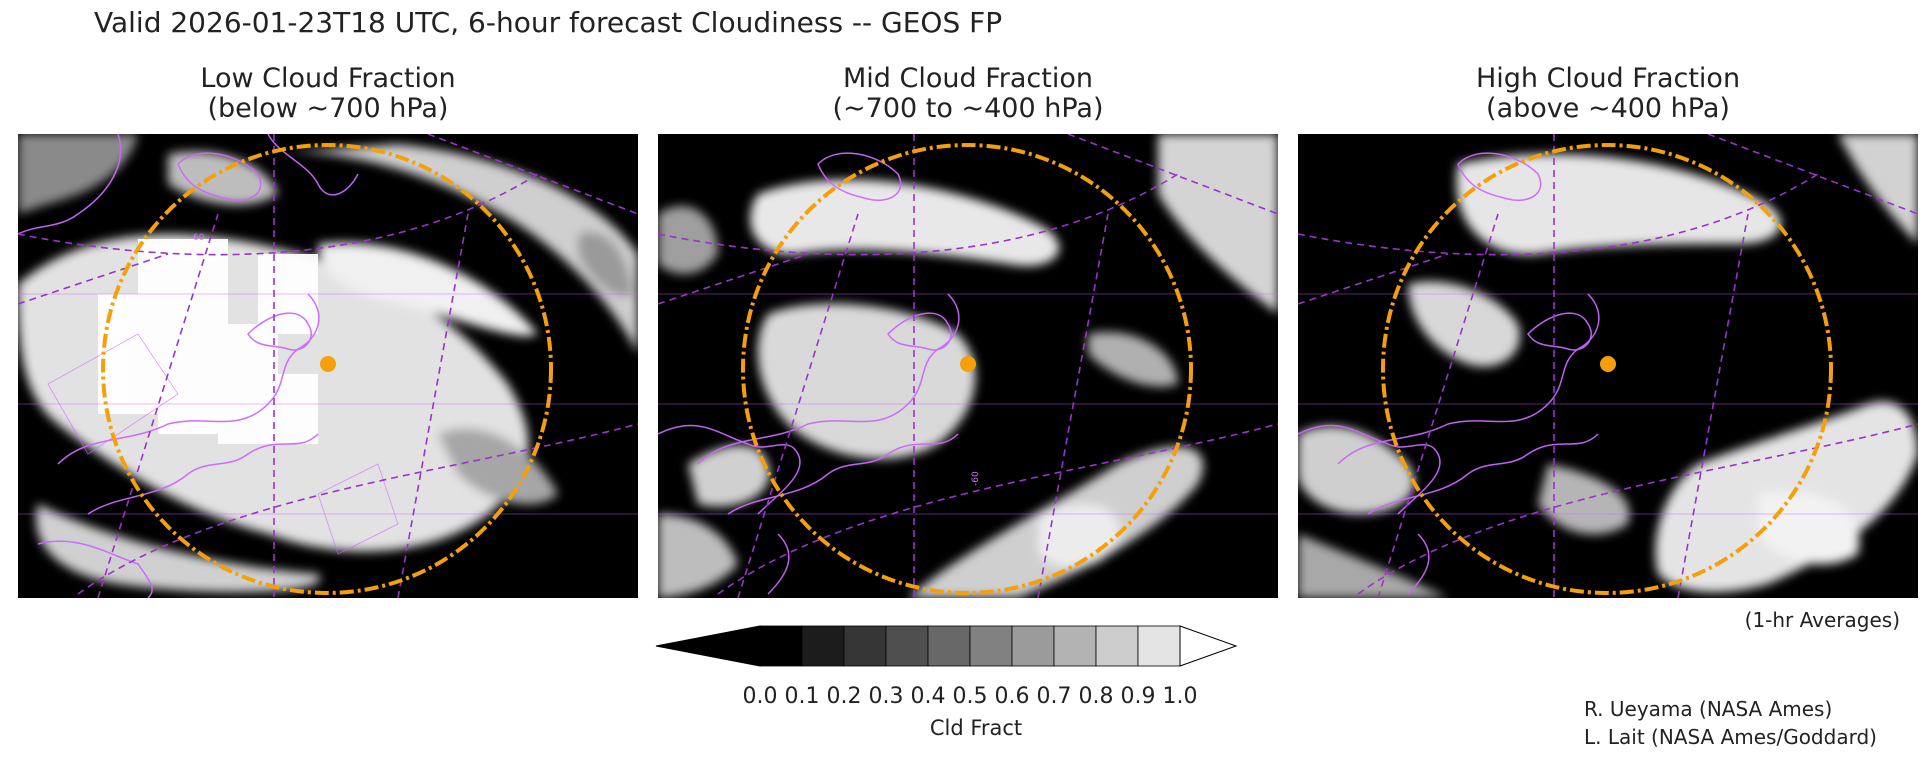 This screenshot has height=760, width=1920. I want to click on lon-label-mid: -60, so click(976, 478).